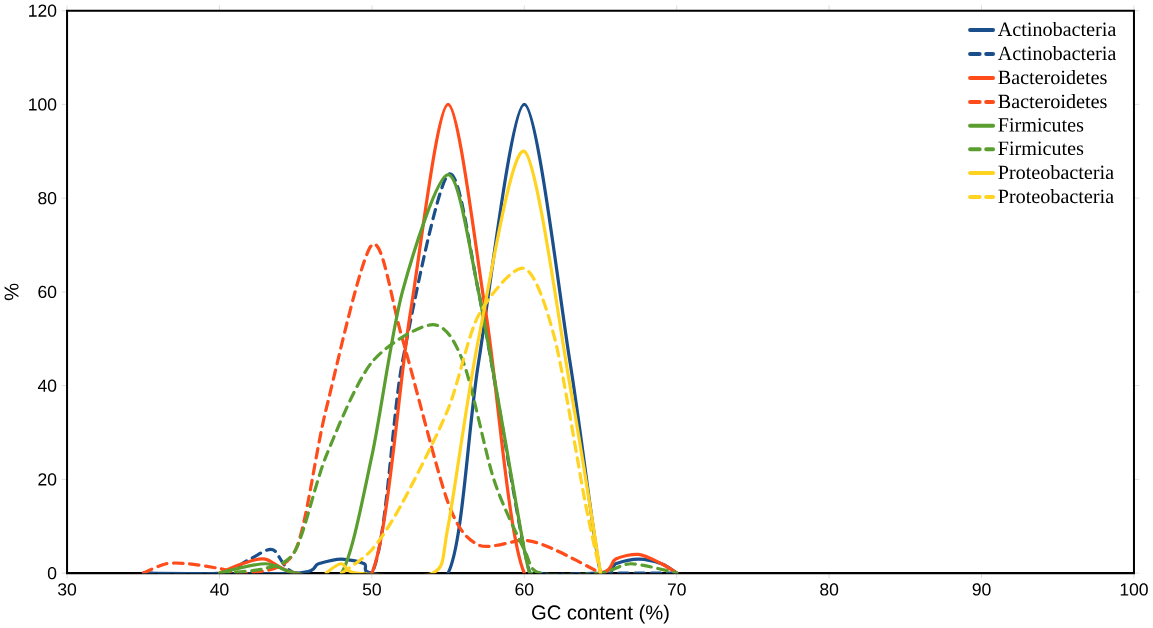  What do you see at coordinates (981, 589) in the screenshot?
I see `x-tick-label: 90` at bounding box center [981, 589].